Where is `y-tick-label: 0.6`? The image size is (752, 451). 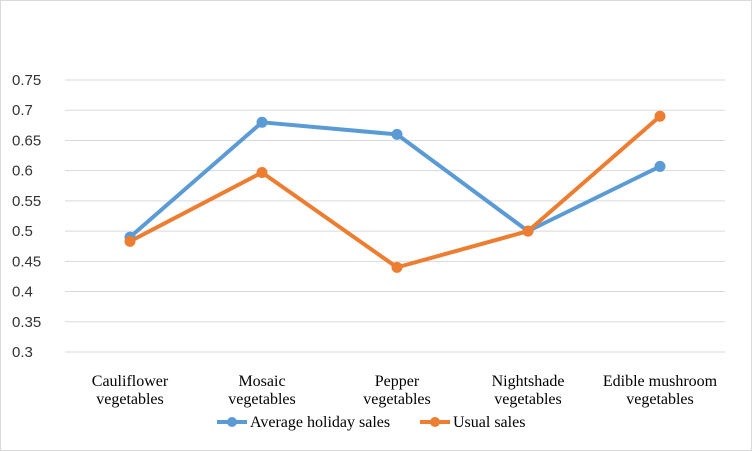 y-tick-label: 0.6 is located at coordinates (22, 171).